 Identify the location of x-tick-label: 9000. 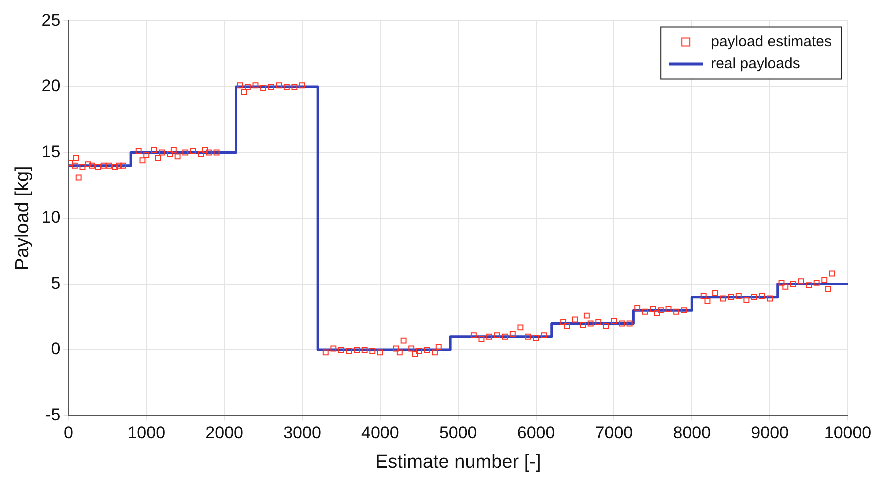
(770, 433).